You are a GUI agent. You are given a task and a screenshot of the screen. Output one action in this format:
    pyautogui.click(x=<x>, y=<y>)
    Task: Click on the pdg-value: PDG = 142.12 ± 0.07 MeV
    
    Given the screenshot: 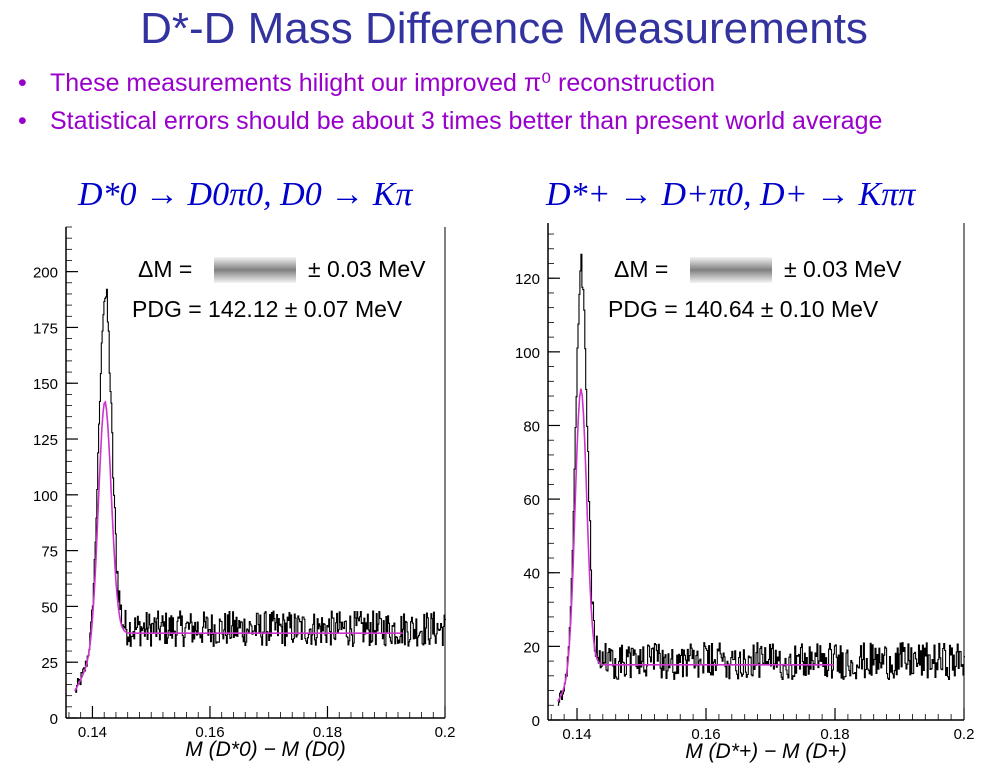 What is the action you would take?
    pyautogui.click(x=267, y=309)
    